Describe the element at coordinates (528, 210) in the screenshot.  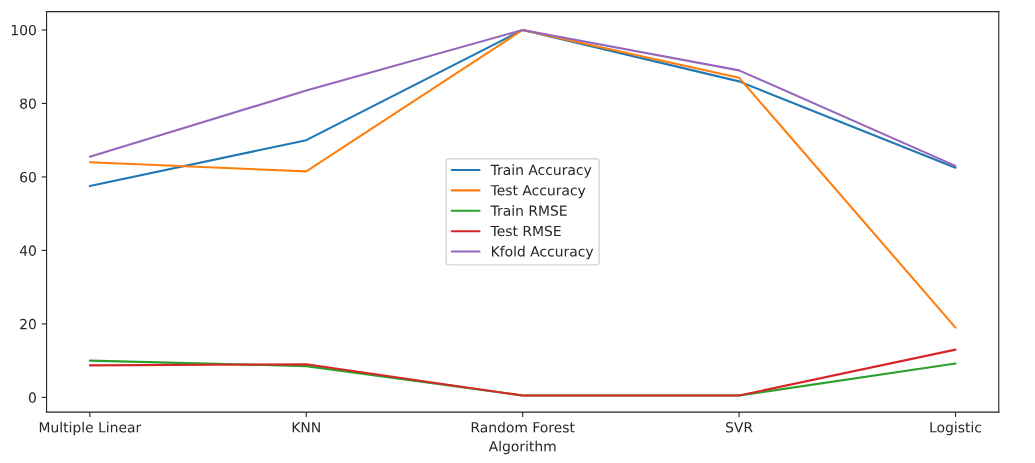
I see `legend-label: Train RMSE` at that location.